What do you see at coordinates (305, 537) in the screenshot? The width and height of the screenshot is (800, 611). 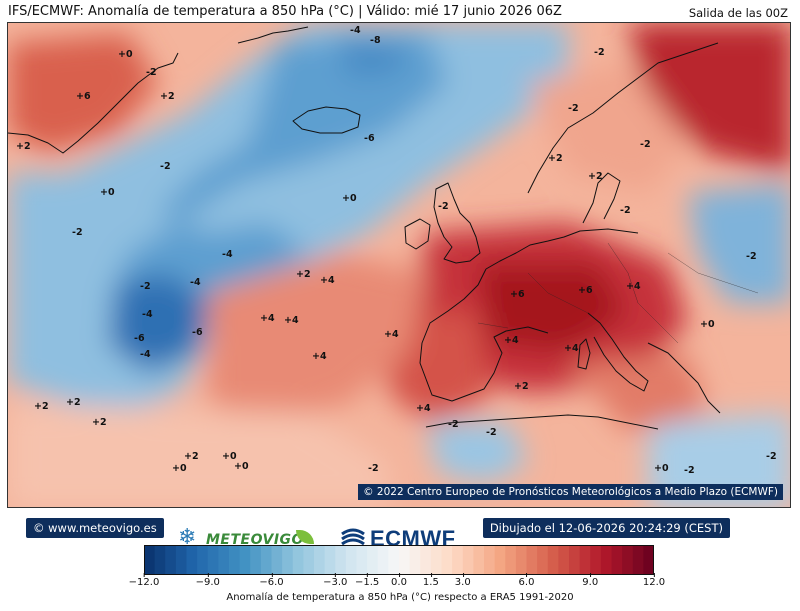 I see `leaf-icon` at bounding box center [305, 537].